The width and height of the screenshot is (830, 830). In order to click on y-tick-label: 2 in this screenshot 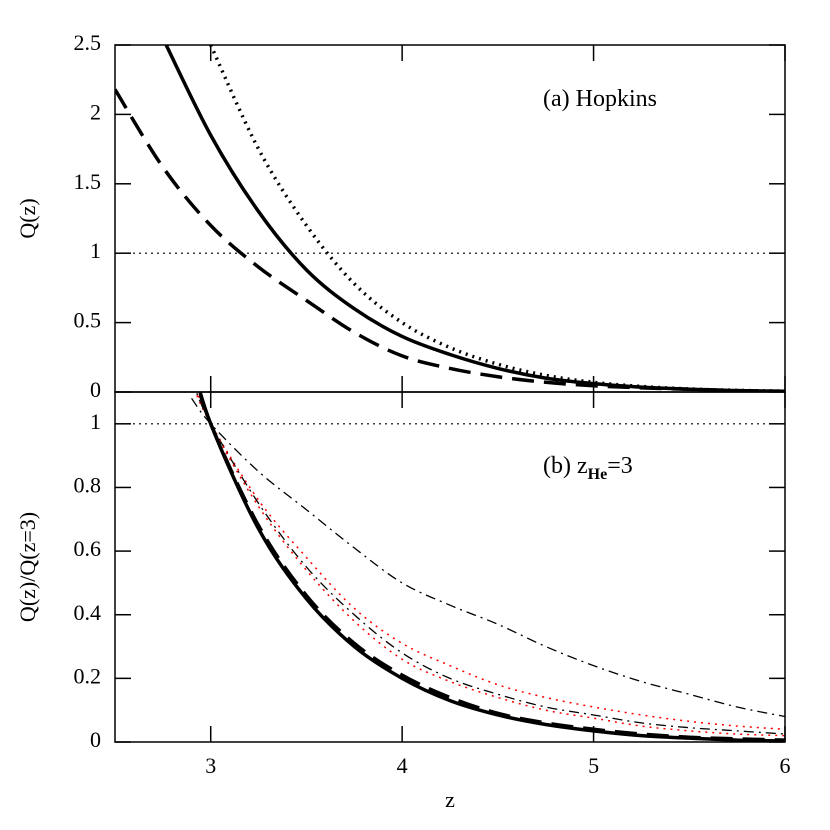, I will do `click(95, 111)`.